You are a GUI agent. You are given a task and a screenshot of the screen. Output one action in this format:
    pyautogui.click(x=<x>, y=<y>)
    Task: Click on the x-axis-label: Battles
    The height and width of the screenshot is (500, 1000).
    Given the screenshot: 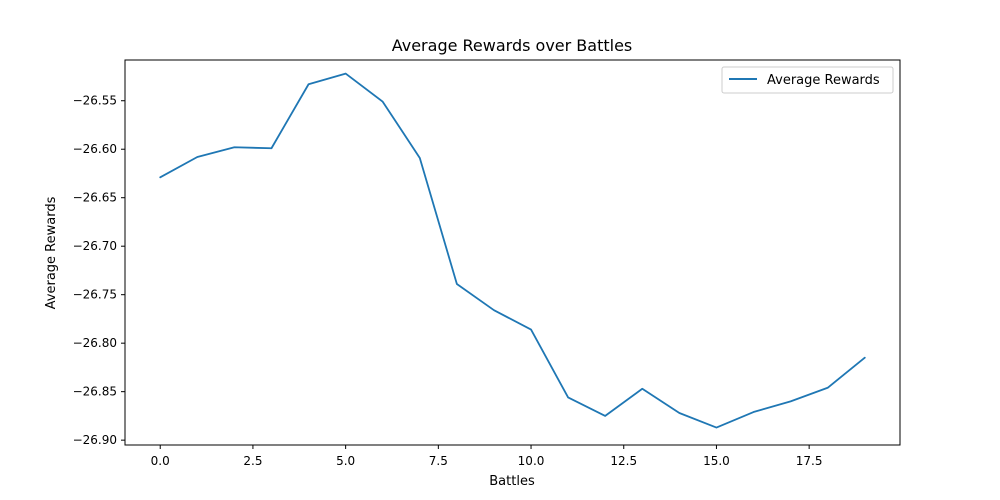 What is the action you would take?
    pyautogui.click(x=512, y=481)
    